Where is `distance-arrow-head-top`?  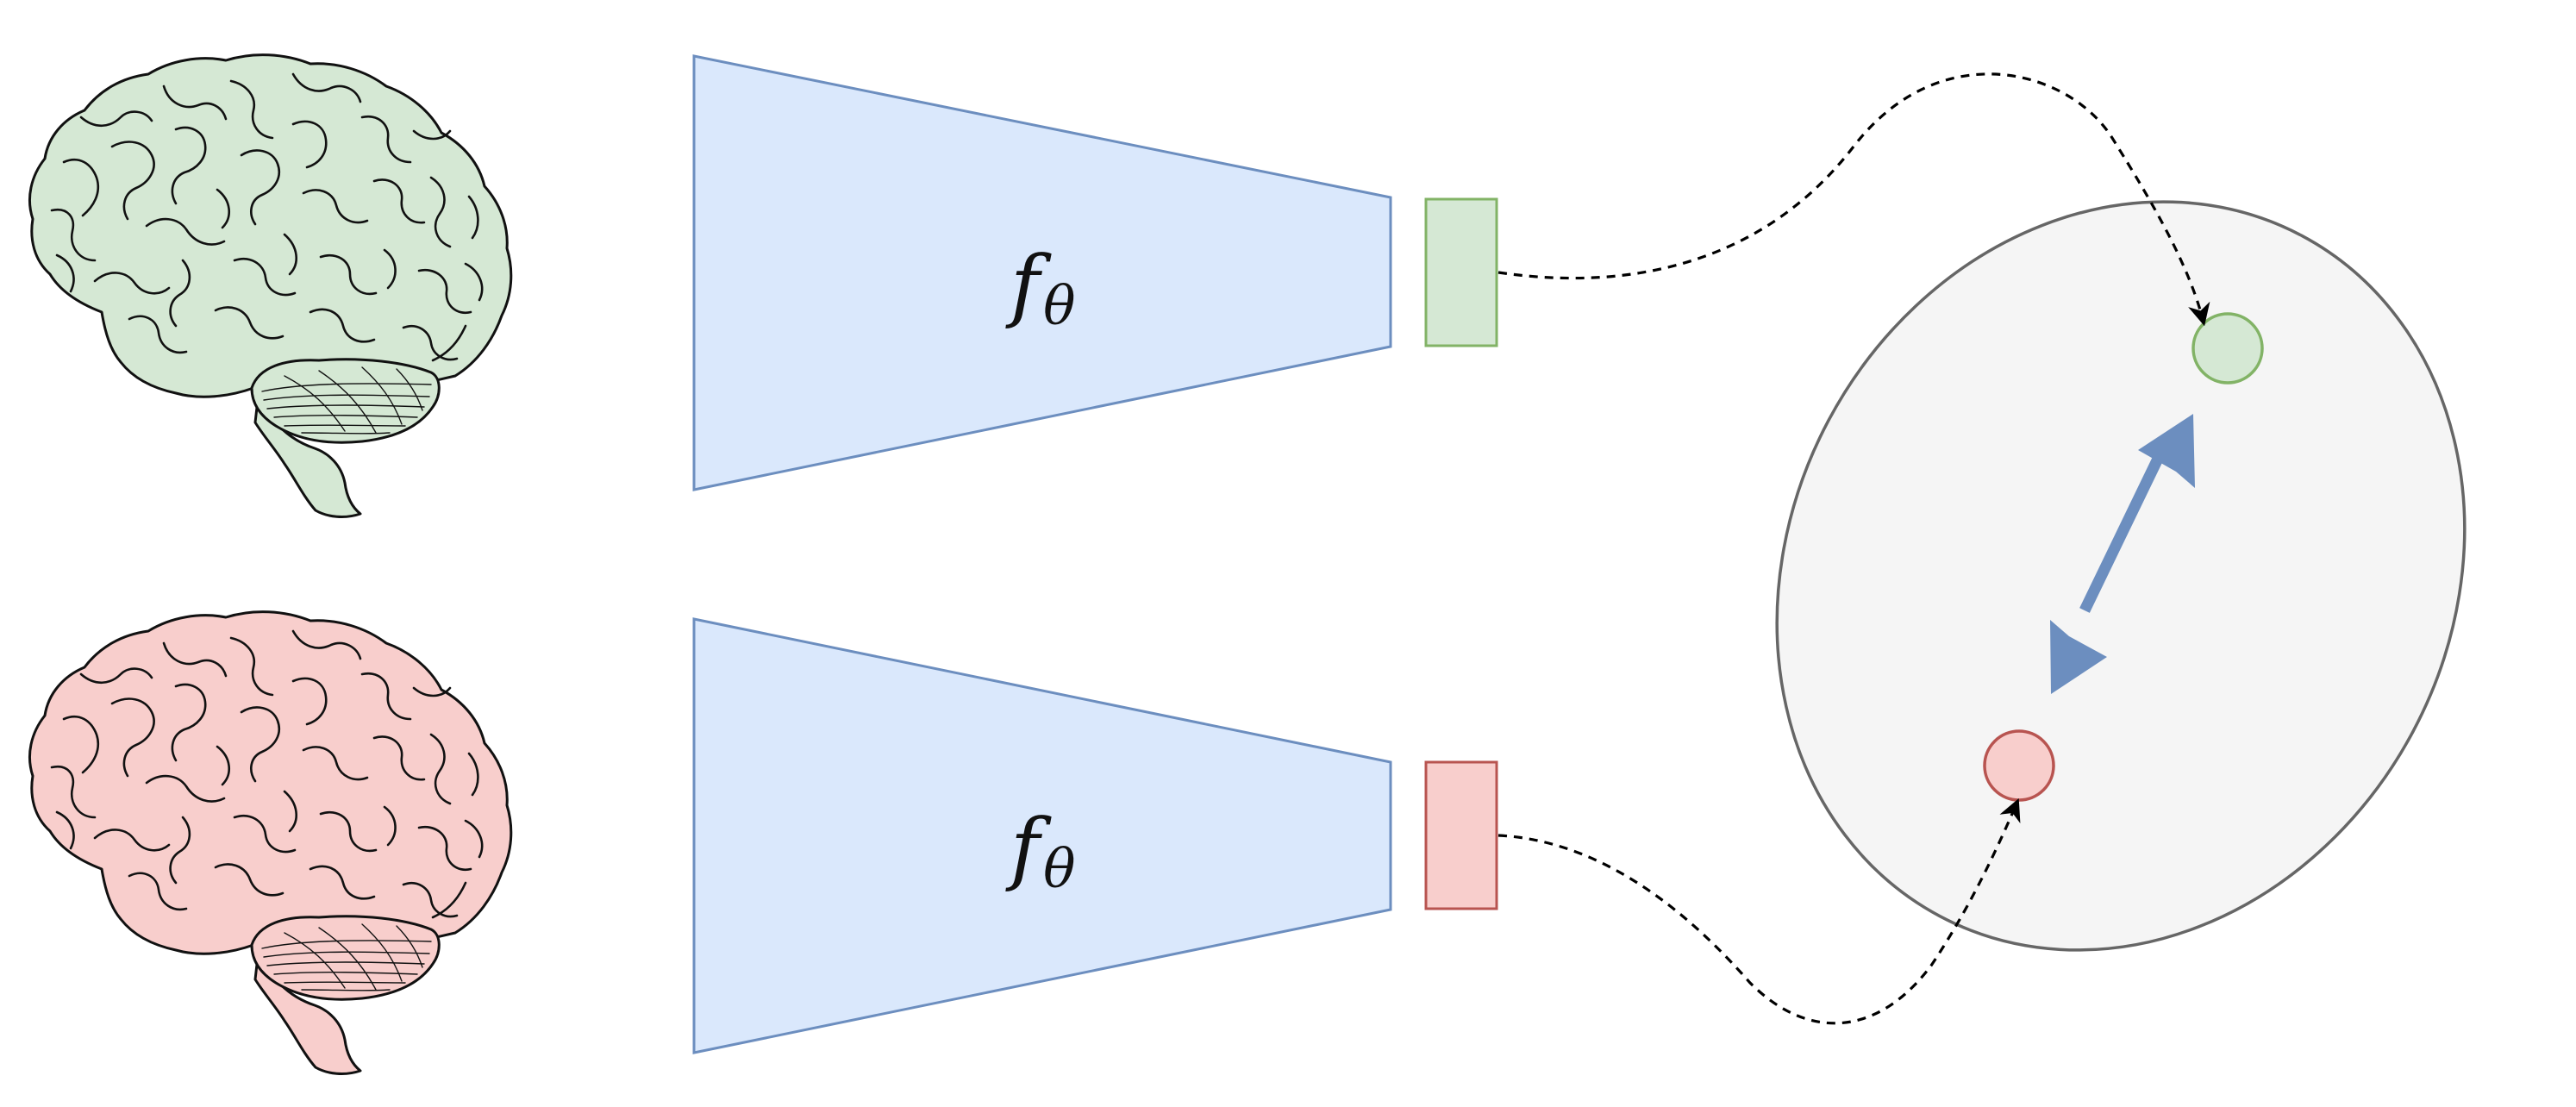 distance-arrow-head-top is located at coordinates (2166, 451).